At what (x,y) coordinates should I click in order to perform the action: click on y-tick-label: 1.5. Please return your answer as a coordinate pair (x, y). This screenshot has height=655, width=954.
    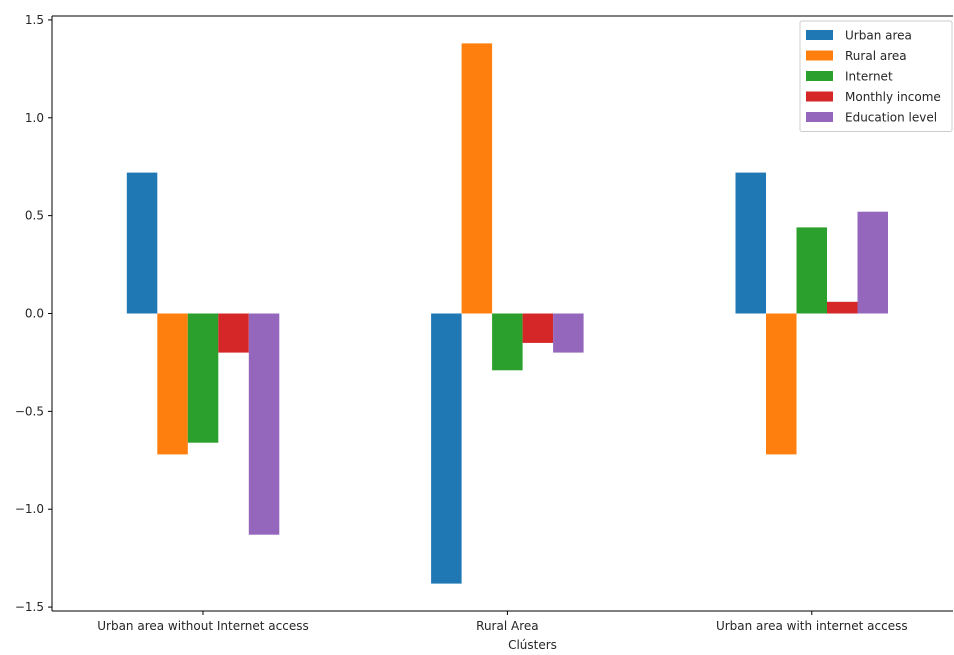
    Looking at the image, I should click on (34, 20).